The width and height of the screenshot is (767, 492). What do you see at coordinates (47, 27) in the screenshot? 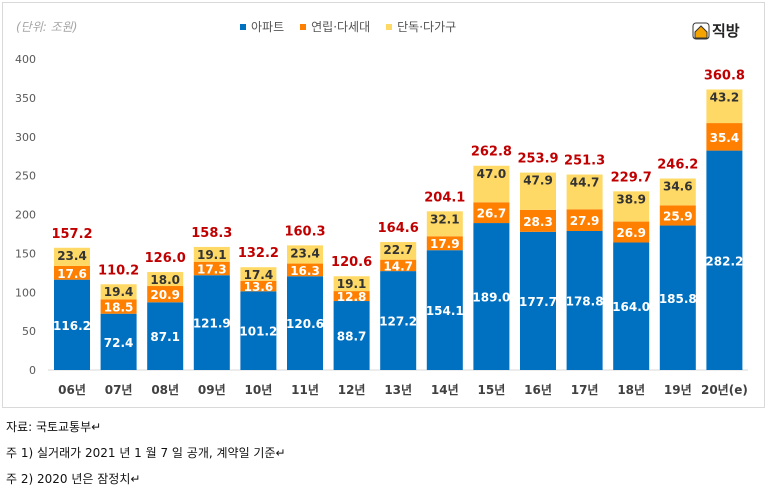
I see `unit-label: (단위: 조원)` at bounding box center [47, 27].